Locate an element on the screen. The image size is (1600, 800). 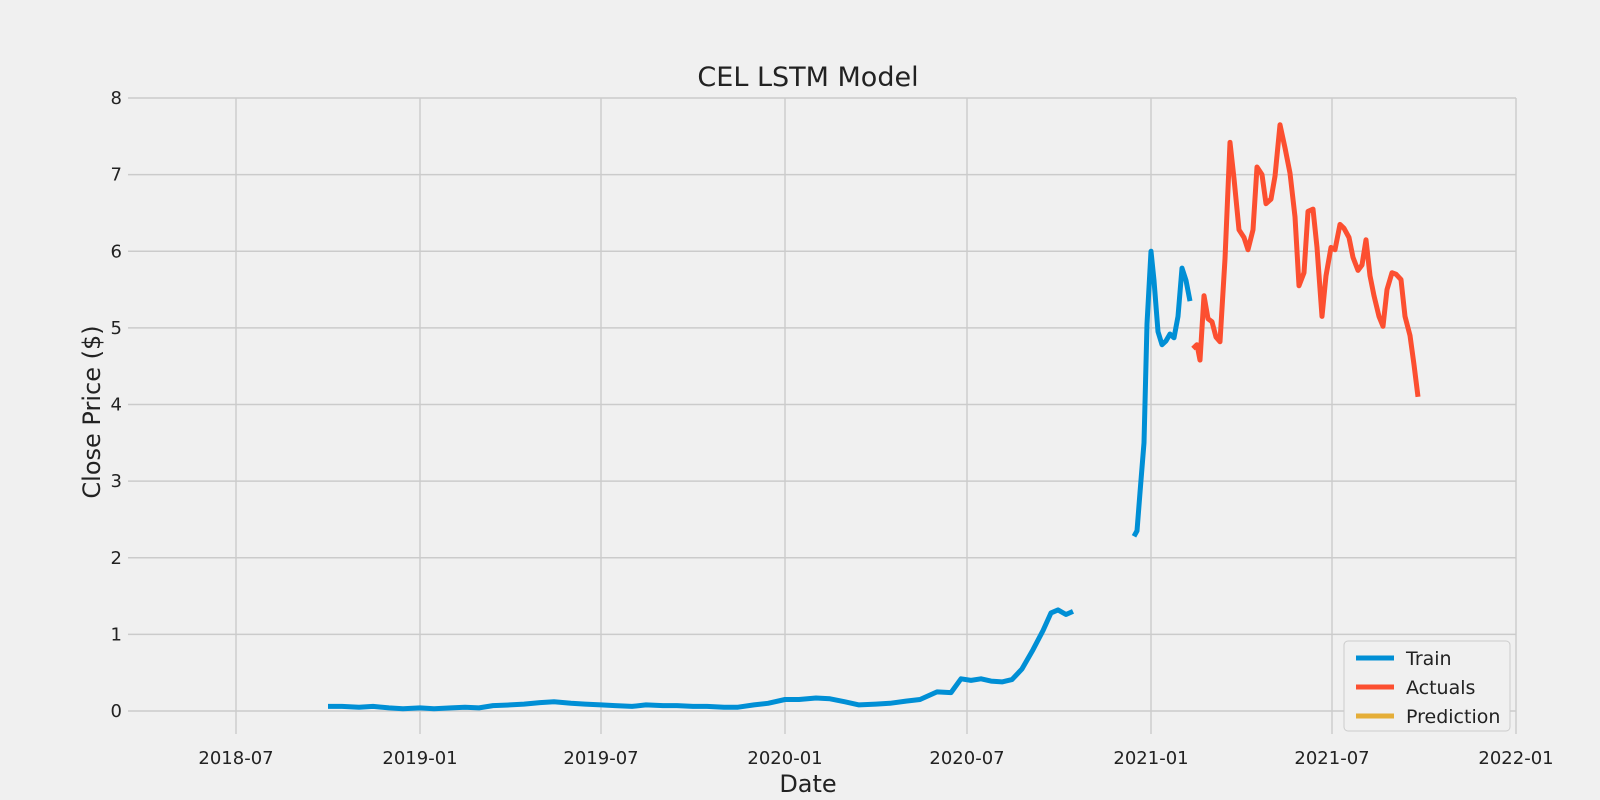
series-line-actuals is located at coordinates (1306, 260).